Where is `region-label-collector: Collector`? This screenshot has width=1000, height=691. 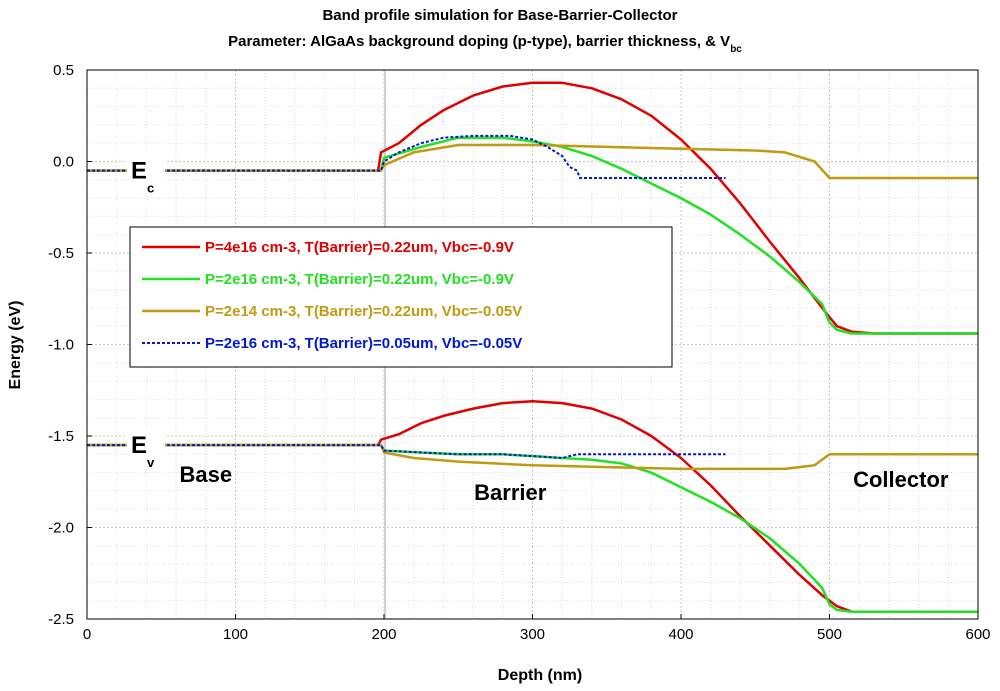 region-label-collector: Collector is located at coordinates (901, 479).